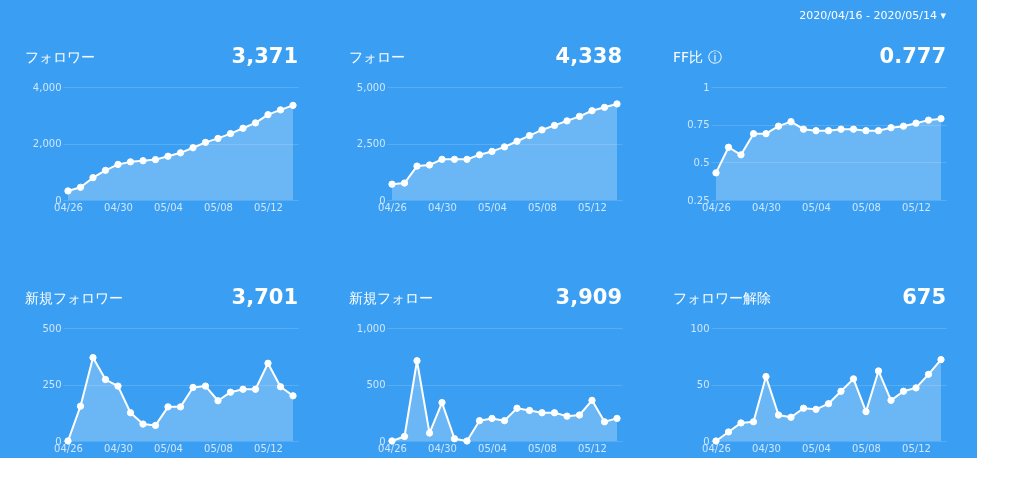 The width and height of the screenshot is (1024, 493). Describe the element at coordinates (264, 297) in the screenshot. I see `chart-subtitle: 3,701` at that location.